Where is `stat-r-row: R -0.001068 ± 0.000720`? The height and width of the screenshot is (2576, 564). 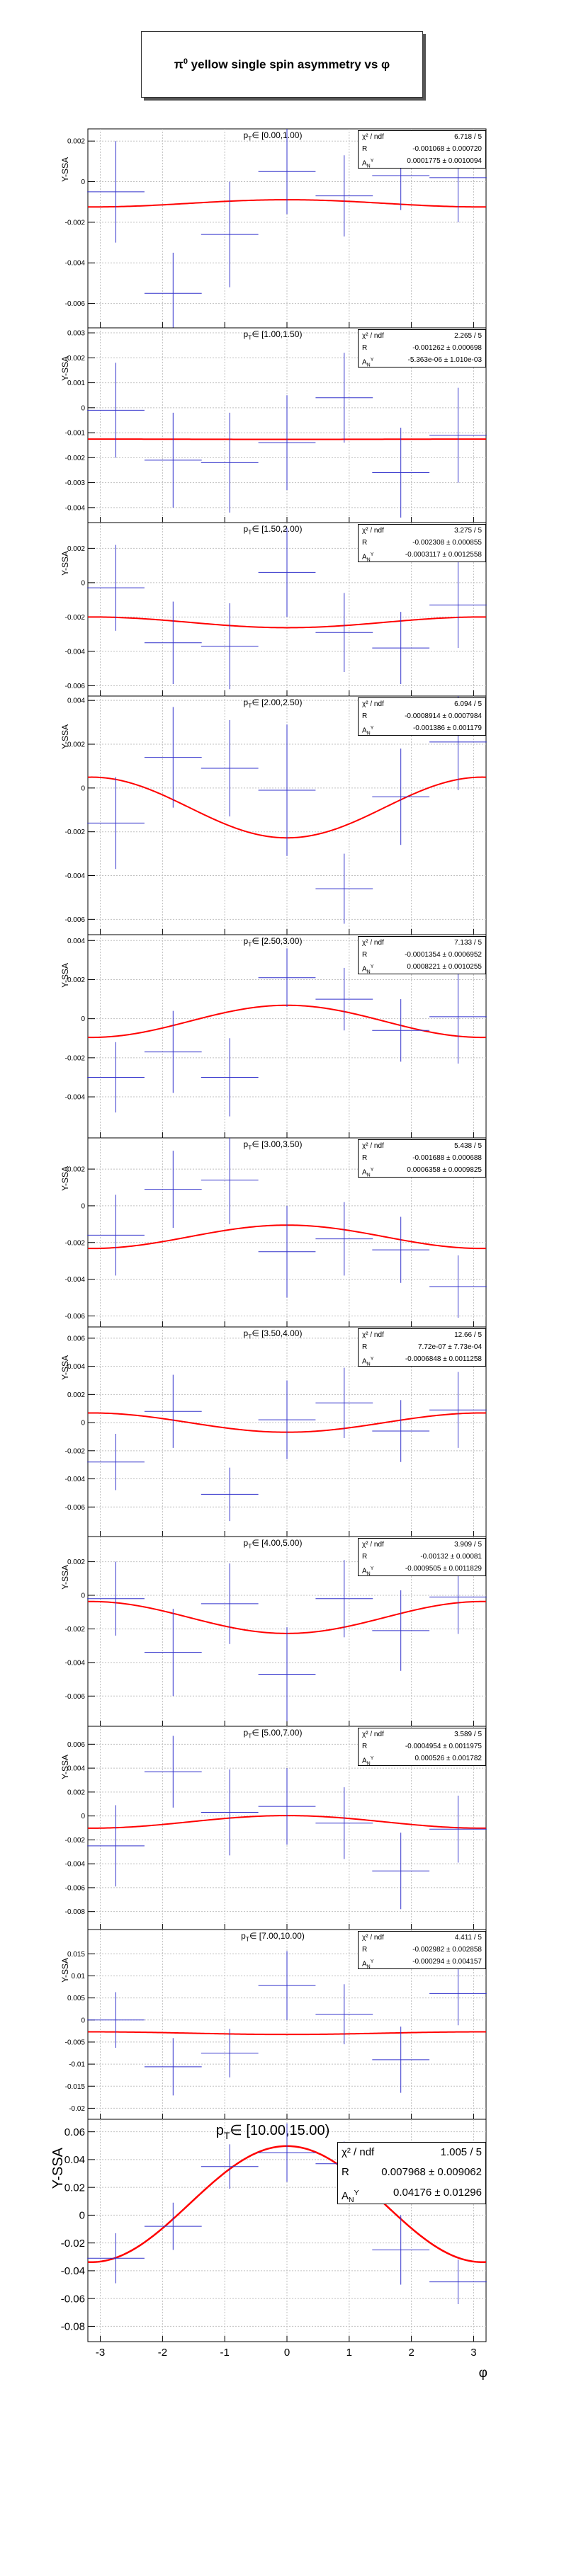
stat-r-row: R -0.001068 ± 0.000720 is located at coordinates (422, 149).